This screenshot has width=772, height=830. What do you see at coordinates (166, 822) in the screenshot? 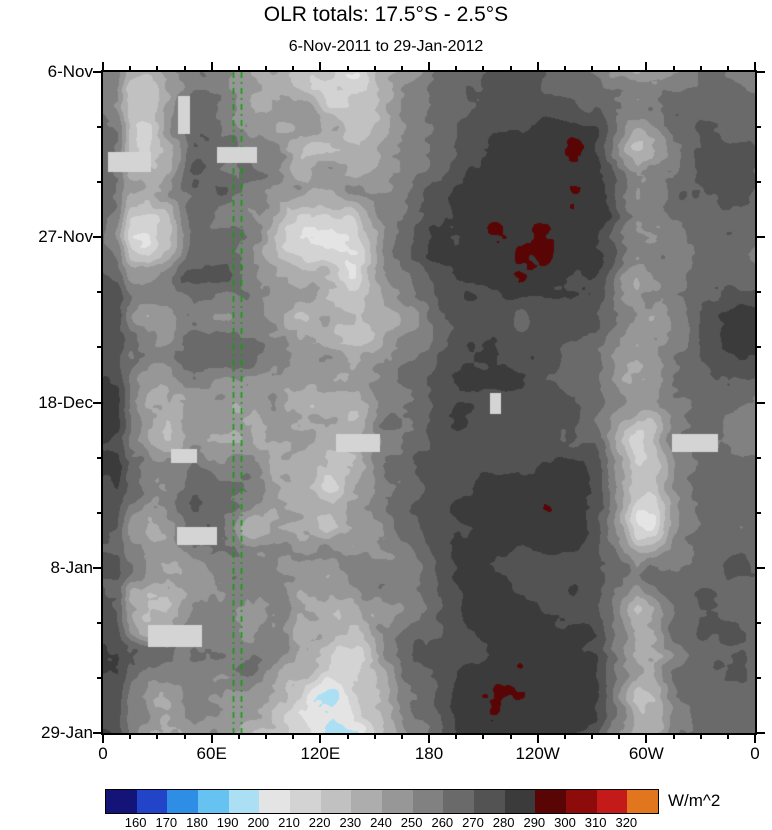
I see `colorbar-tick-label: 170` at bounding box center [166, 822].